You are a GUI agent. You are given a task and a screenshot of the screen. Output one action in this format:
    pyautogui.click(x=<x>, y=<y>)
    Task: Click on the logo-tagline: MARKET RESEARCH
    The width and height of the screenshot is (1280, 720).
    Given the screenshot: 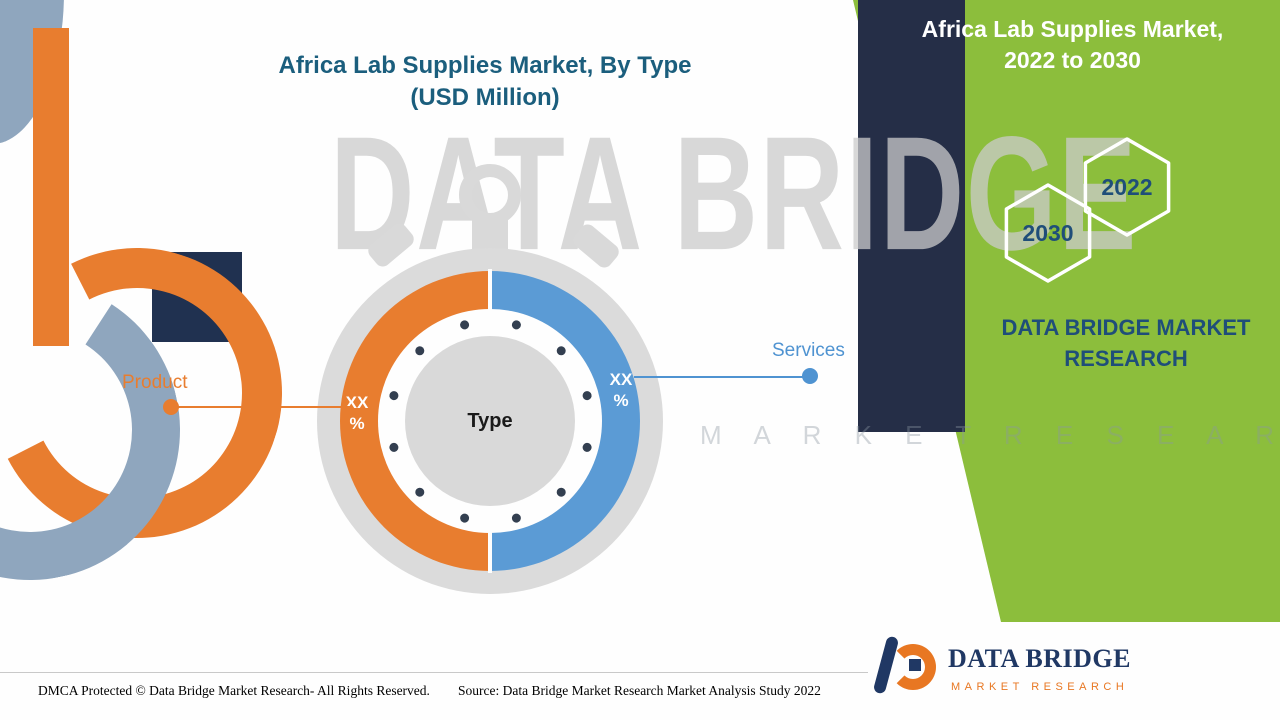 What is the action you would take?
    pyautogui.click(x=1040, y=687)
    